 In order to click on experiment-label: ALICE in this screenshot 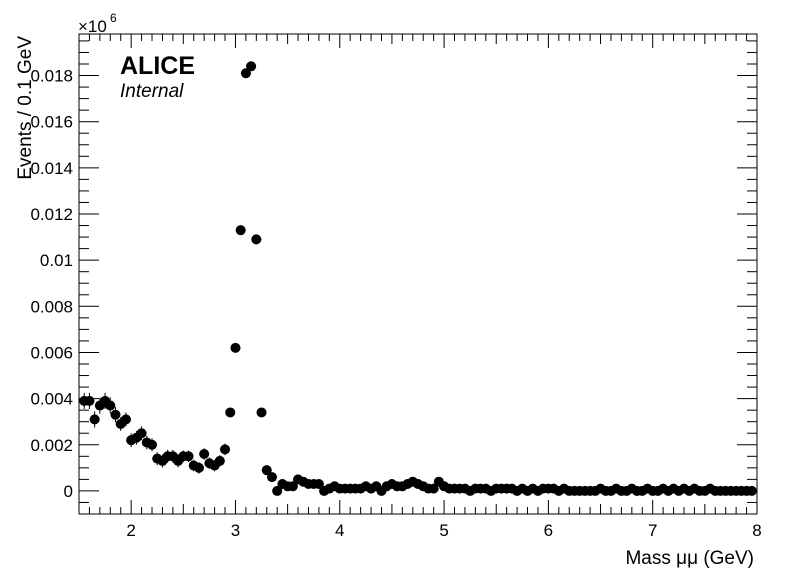, I will do `click(157, 66)`.